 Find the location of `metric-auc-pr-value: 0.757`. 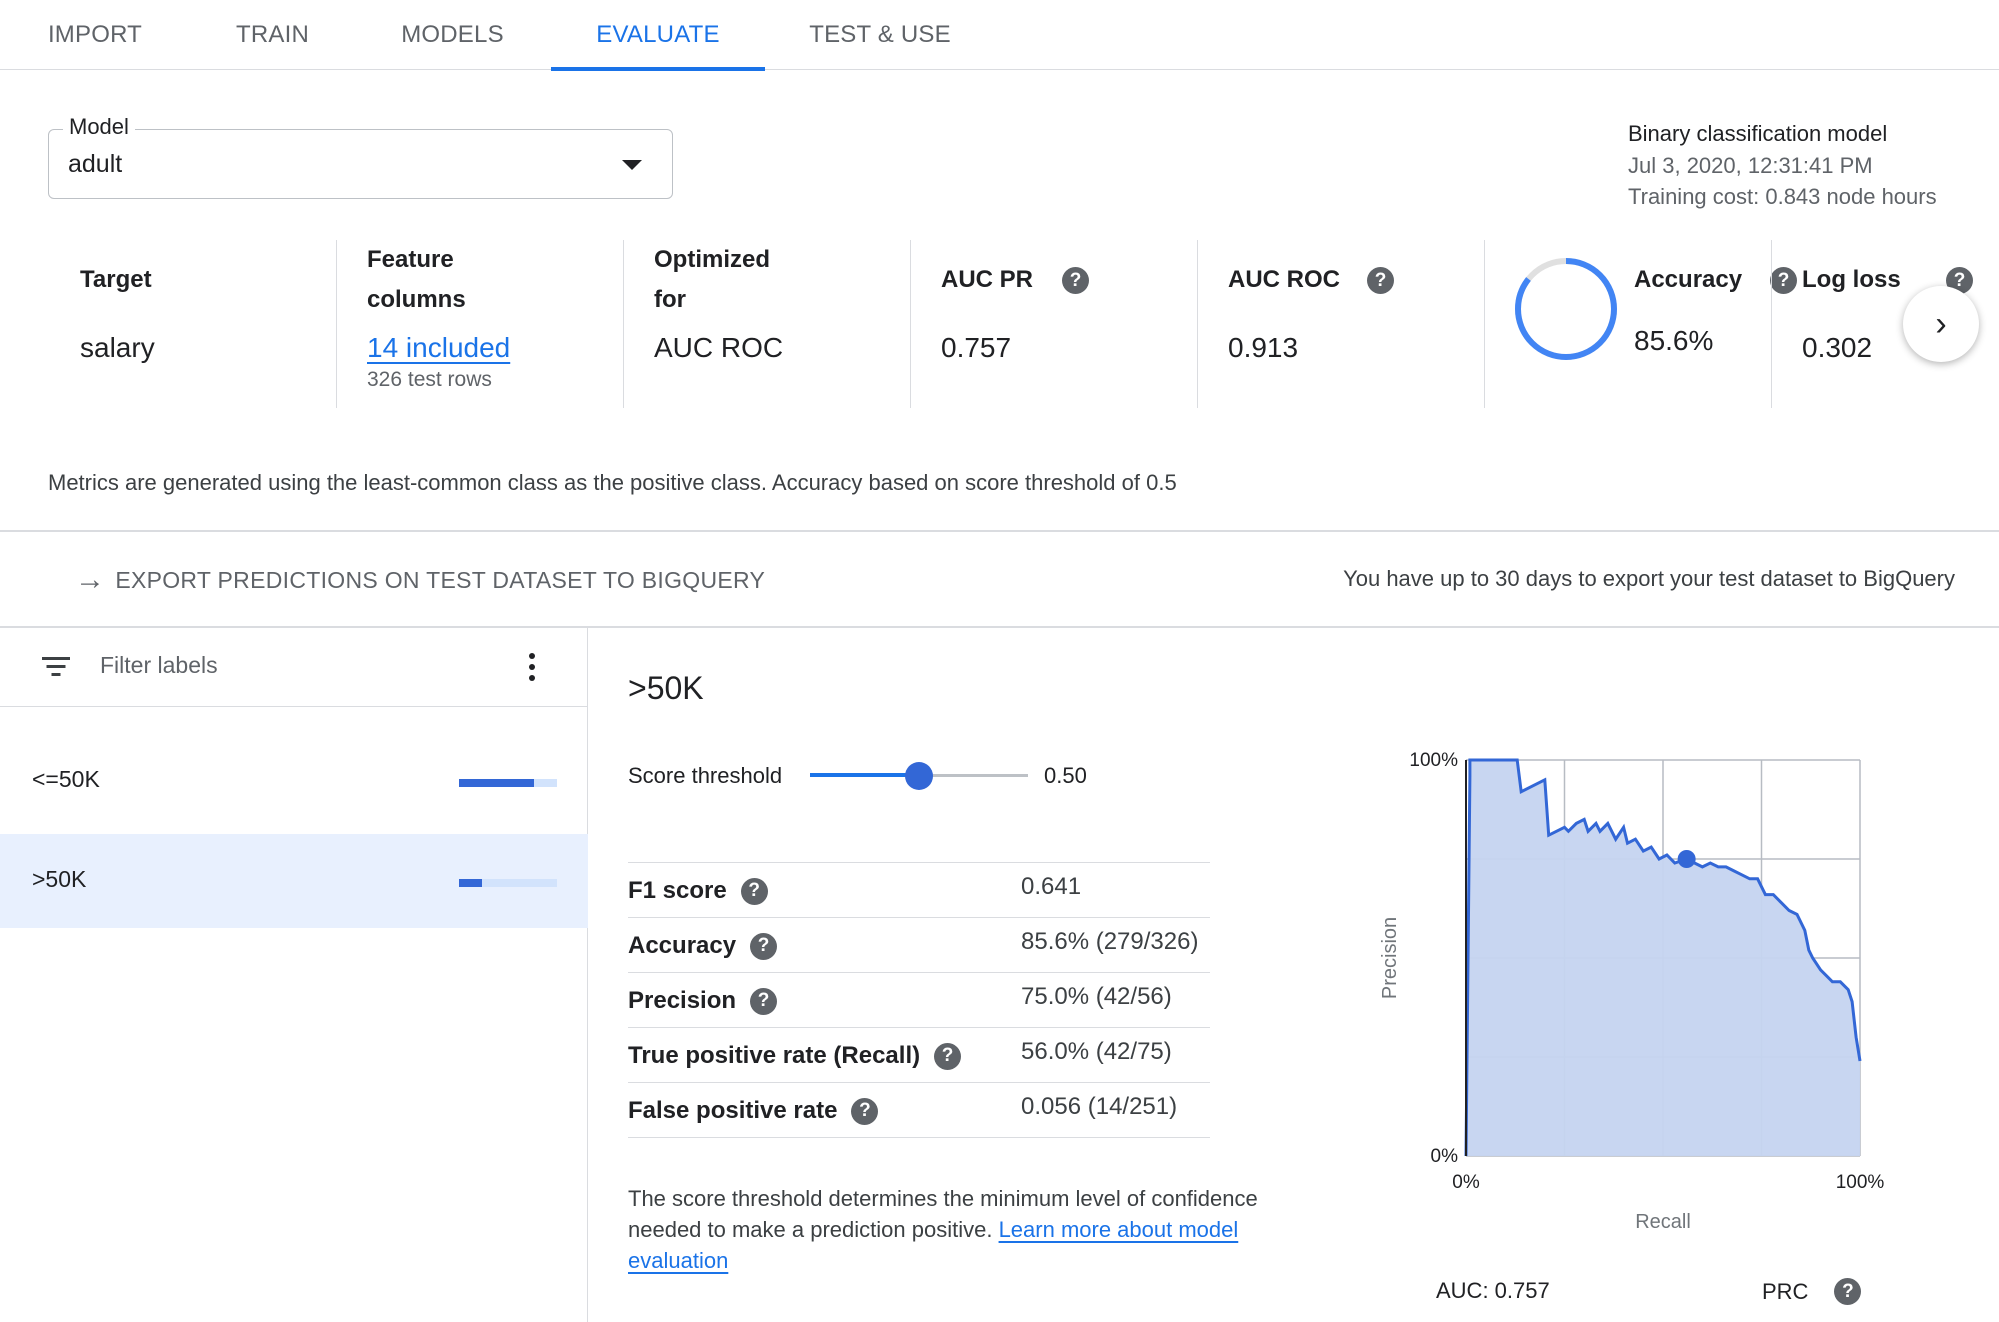

metric-auc-pr-value: 0.757 is located at coordinates (976, 347).